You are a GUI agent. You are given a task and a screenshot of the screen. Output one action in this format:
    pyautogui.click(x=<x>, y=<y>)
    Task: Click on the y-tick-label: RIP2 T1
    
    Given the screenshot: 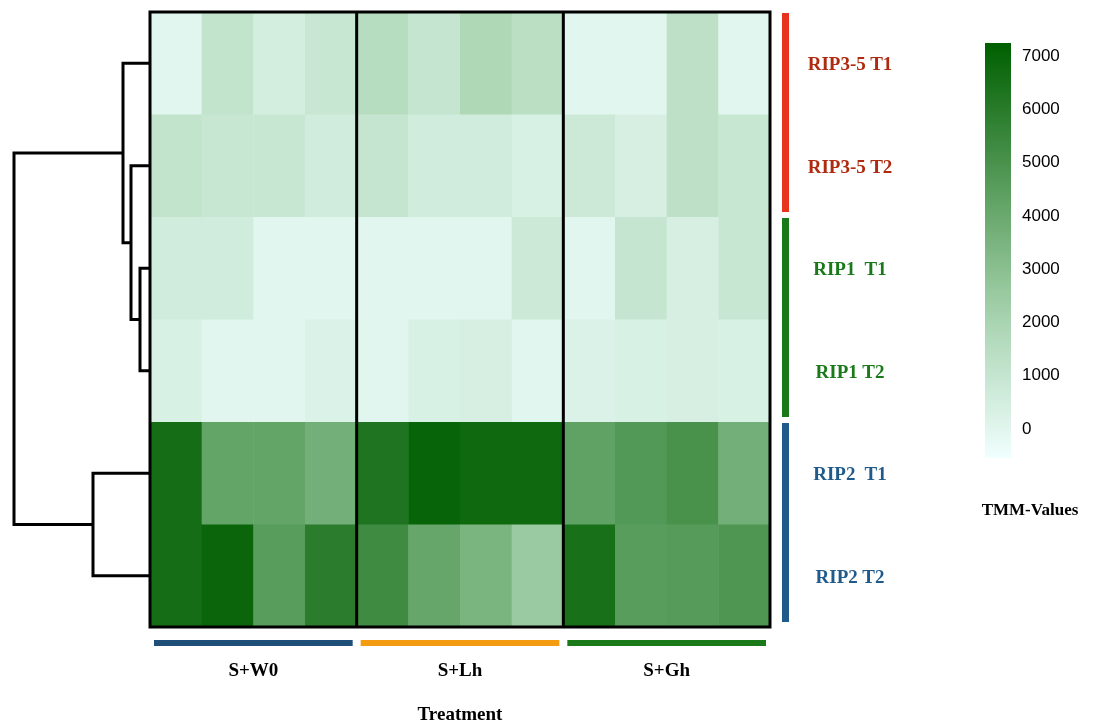 What is the action you would take?
    pyautogui.click(x=850, y=474)
    